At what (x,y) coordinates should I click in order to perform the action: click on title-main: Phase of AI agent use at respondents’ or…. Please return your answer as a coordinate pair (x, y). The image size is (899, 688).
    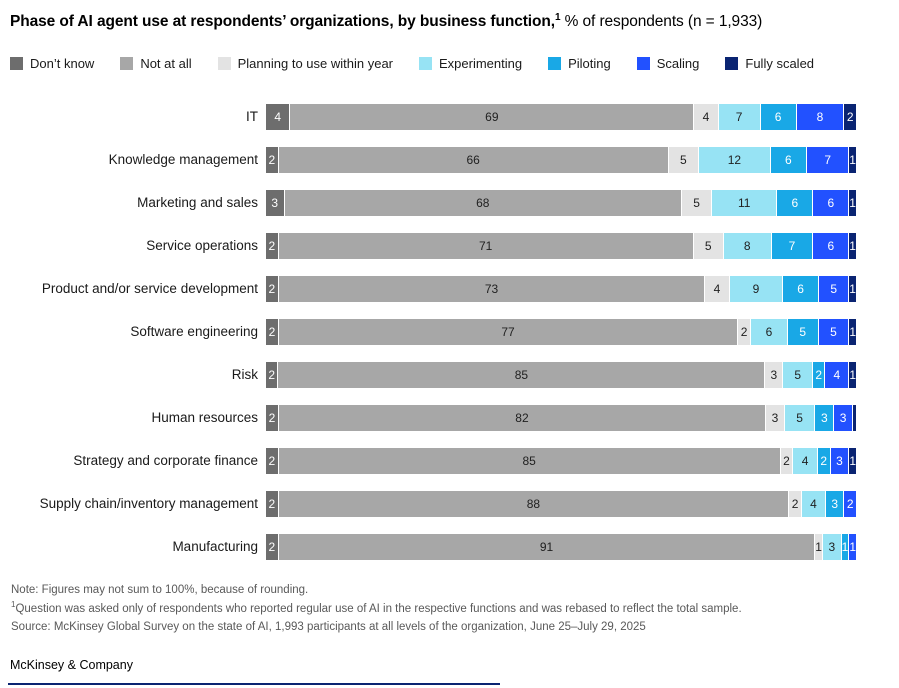
    Looking at the image, I should click on (282, 22).